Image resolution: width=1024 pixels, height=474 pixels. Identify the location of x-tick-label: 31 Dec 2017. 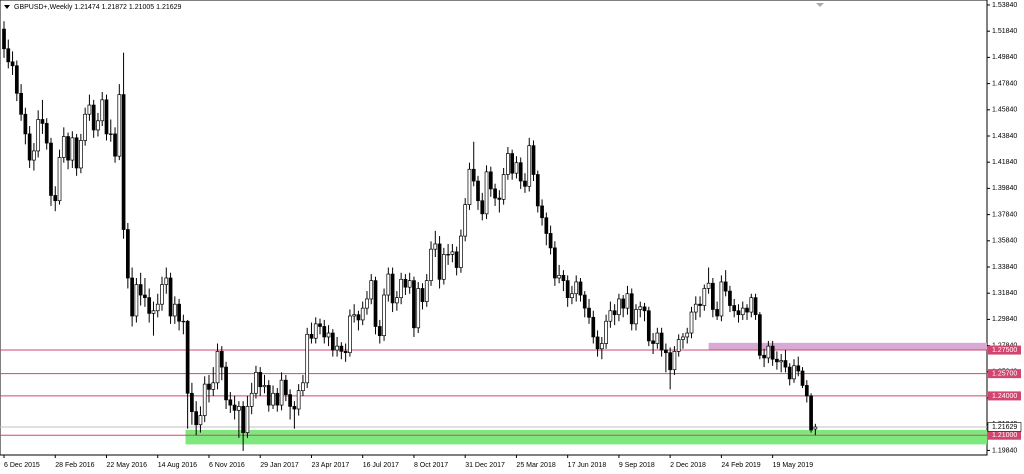
(485, 465).